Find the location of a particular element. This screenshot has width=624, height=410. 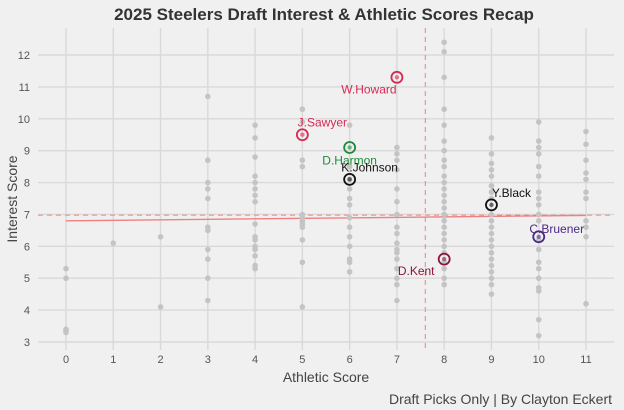

player-marker: D.Kent is located at coordinates (424, 265).